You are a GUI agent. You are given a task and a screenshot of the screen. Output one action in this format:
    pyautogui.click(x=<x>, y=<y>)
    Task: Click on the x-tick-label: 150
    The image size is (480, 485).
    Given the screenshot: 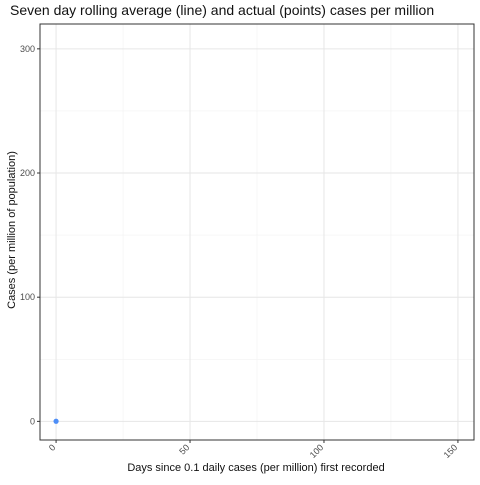 What is the action you would take?
    pyautogui.click(x=451, y=451)
    